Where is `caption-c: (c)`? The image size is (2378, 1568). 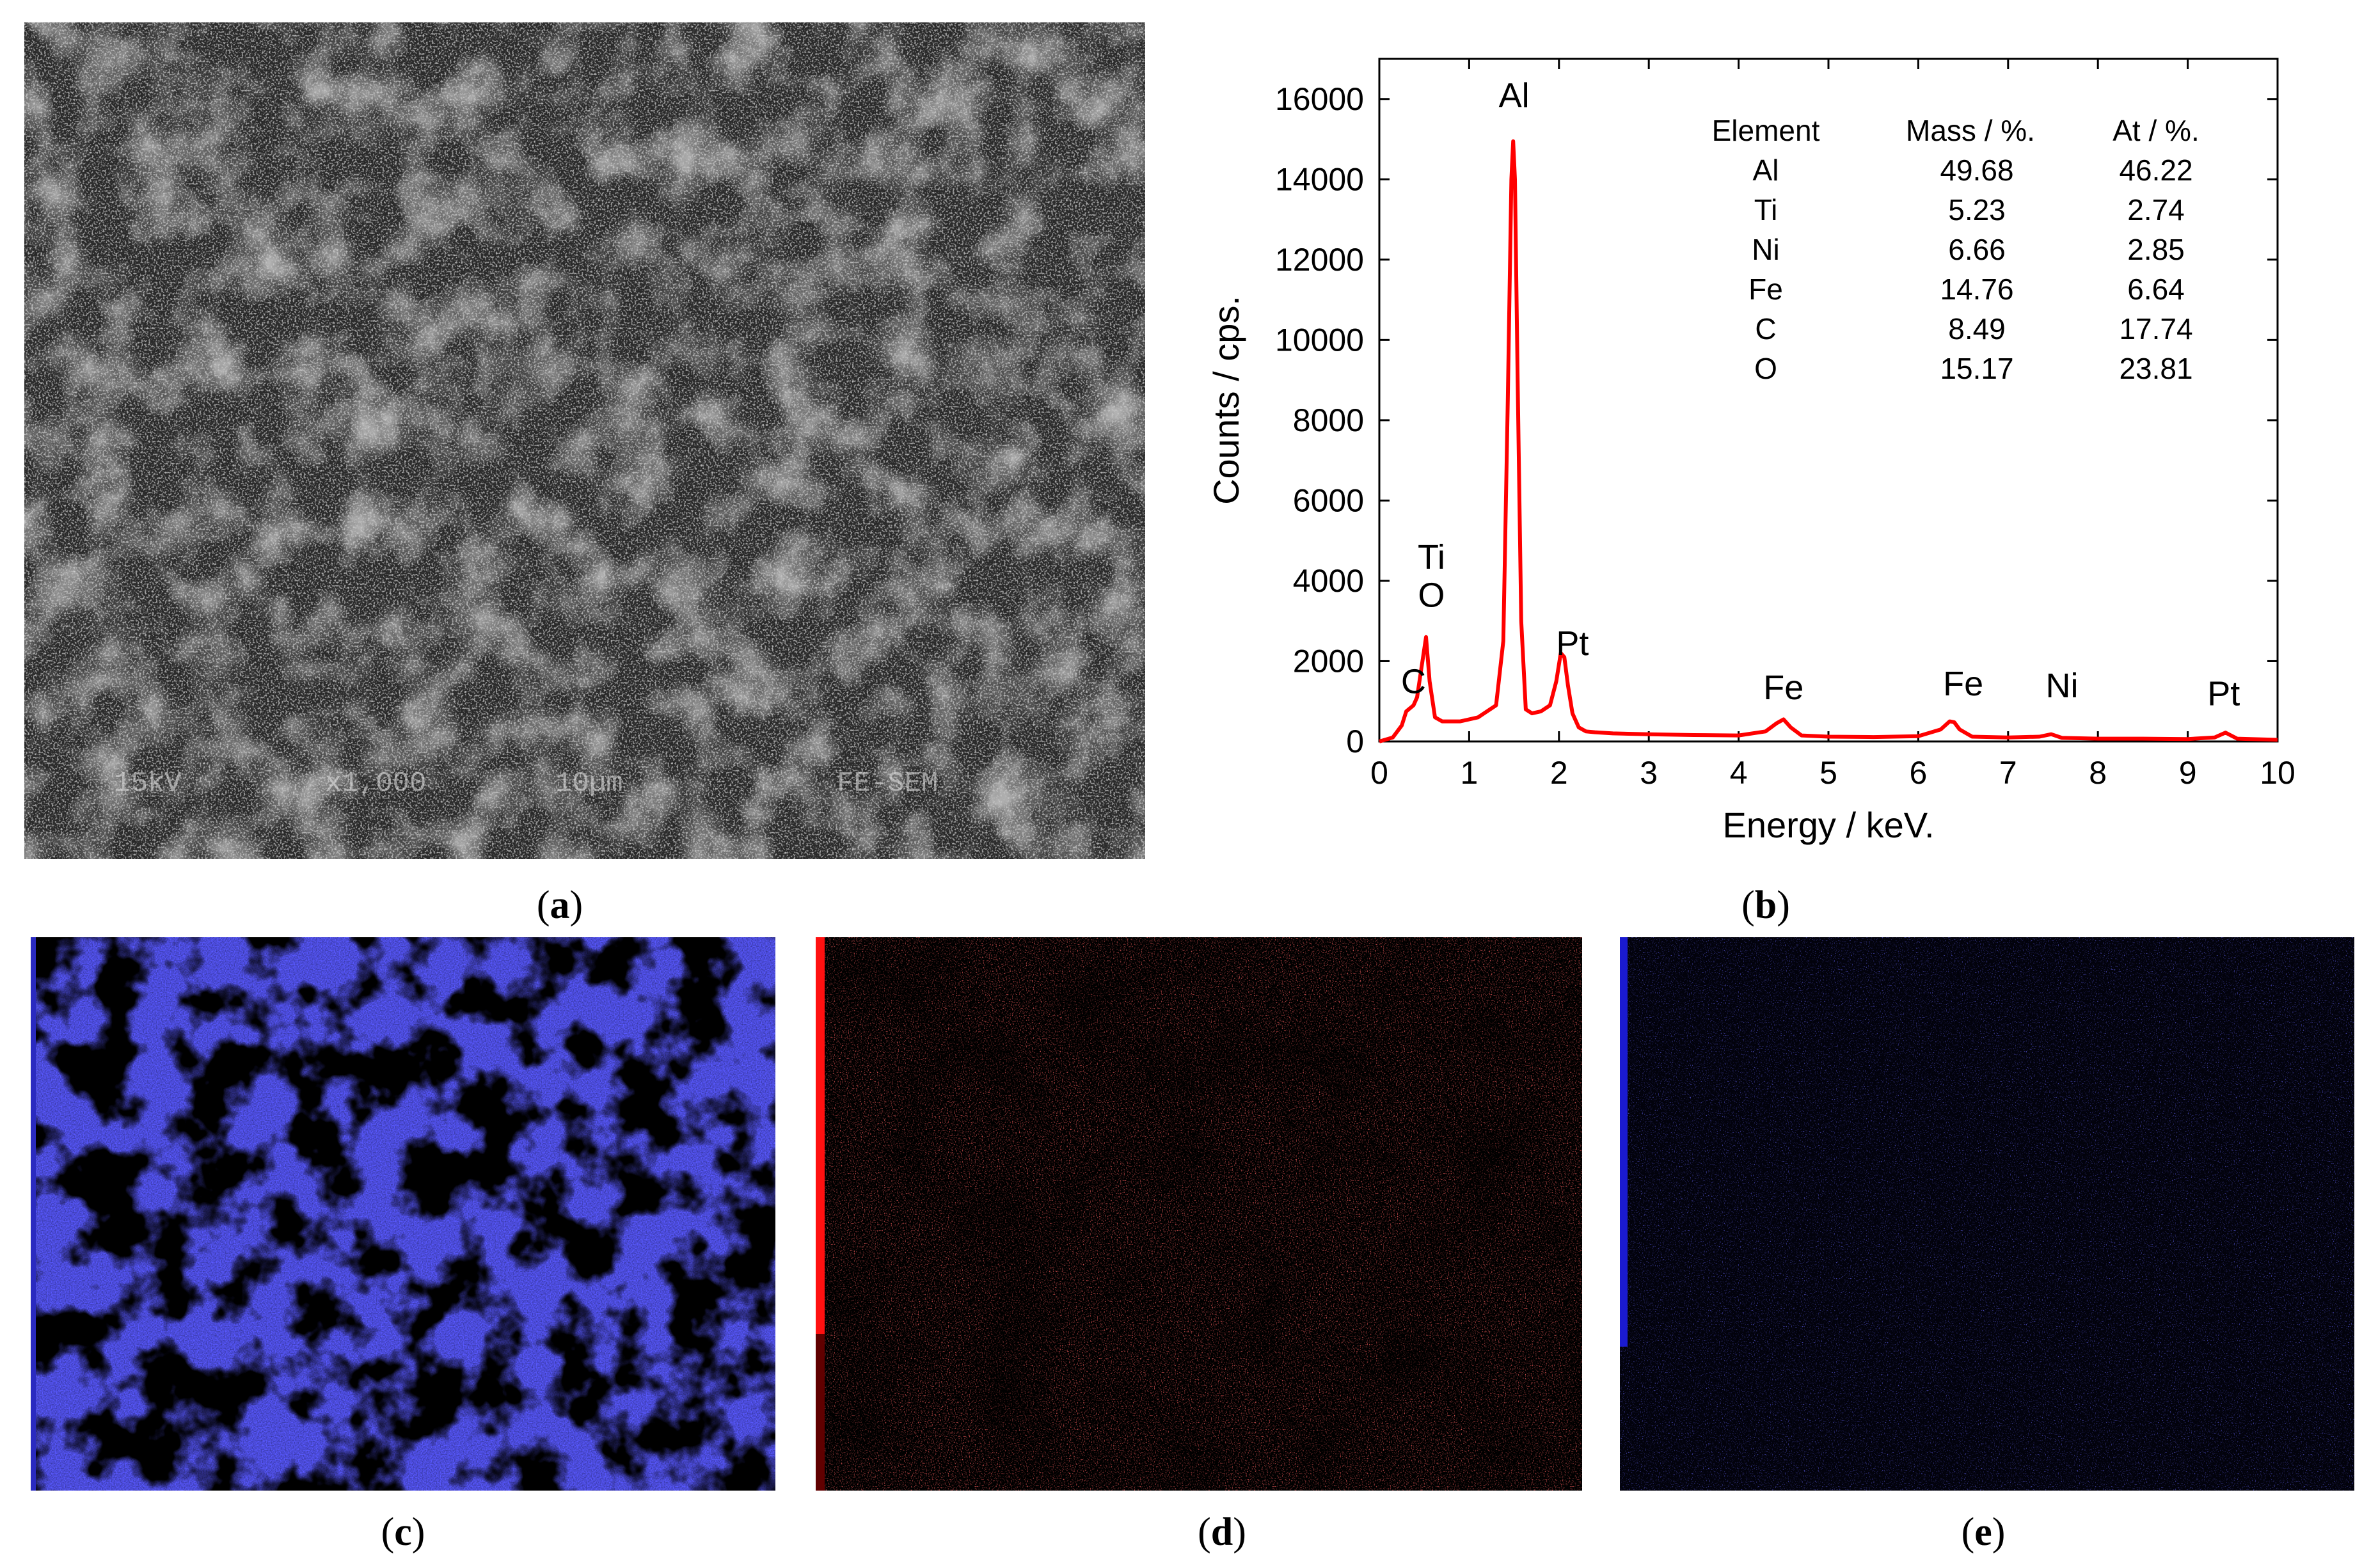 caption-c: (c) is located at coordinates (403, 1532).